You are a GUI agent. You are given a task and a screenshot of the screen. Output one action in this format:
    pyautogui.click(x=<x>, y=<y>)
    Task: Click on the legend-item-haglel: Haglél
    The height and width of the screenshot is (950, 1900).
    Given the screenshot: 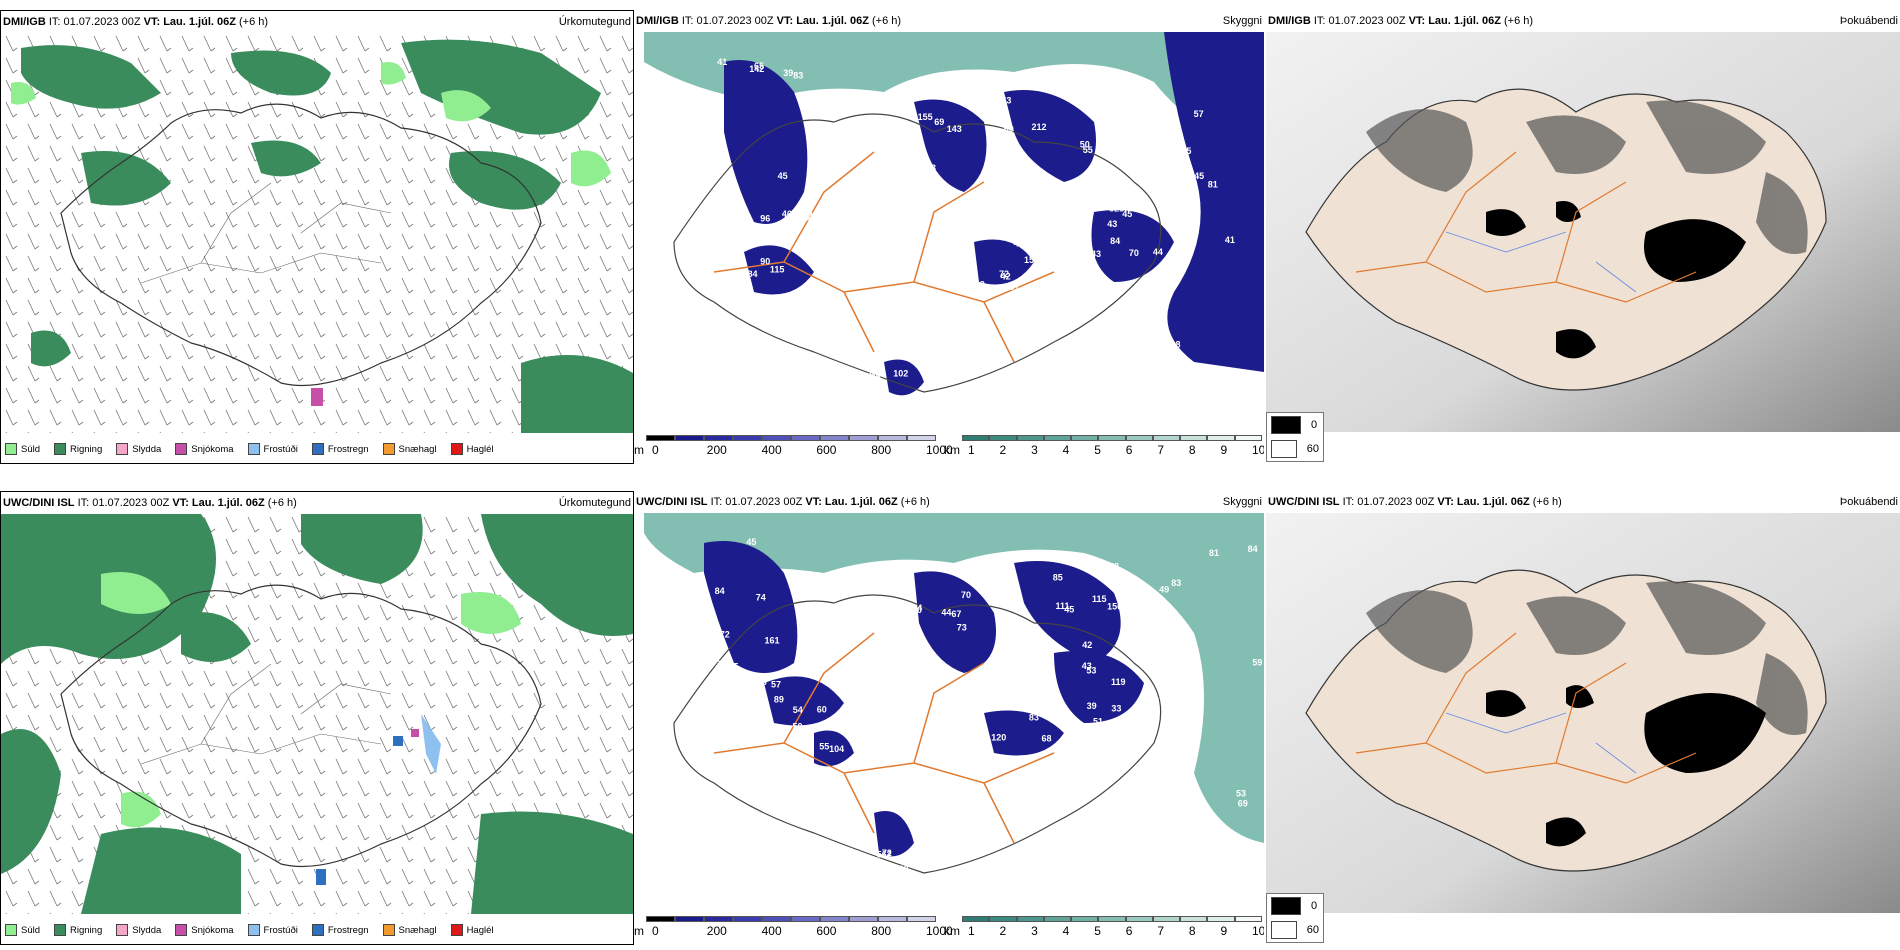 What is the action you would take?
    pyautogui.click(x=472, y=930)
    